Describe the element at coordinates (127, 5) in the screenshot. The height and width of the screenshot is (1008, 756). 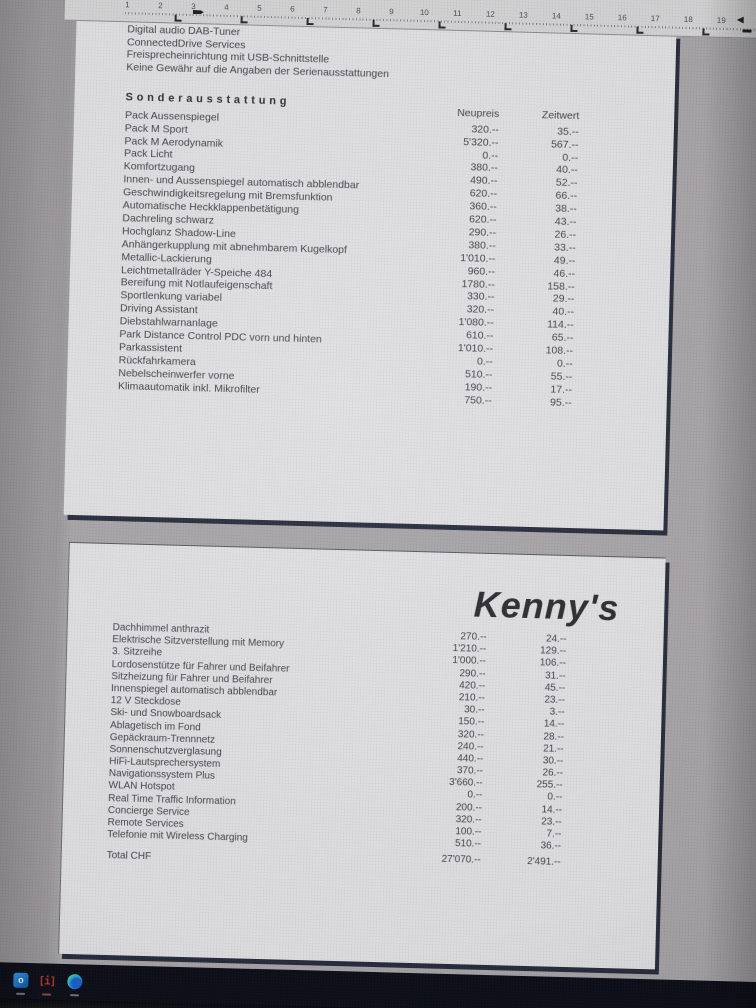
I see `ruler-mark: 1` at that location.